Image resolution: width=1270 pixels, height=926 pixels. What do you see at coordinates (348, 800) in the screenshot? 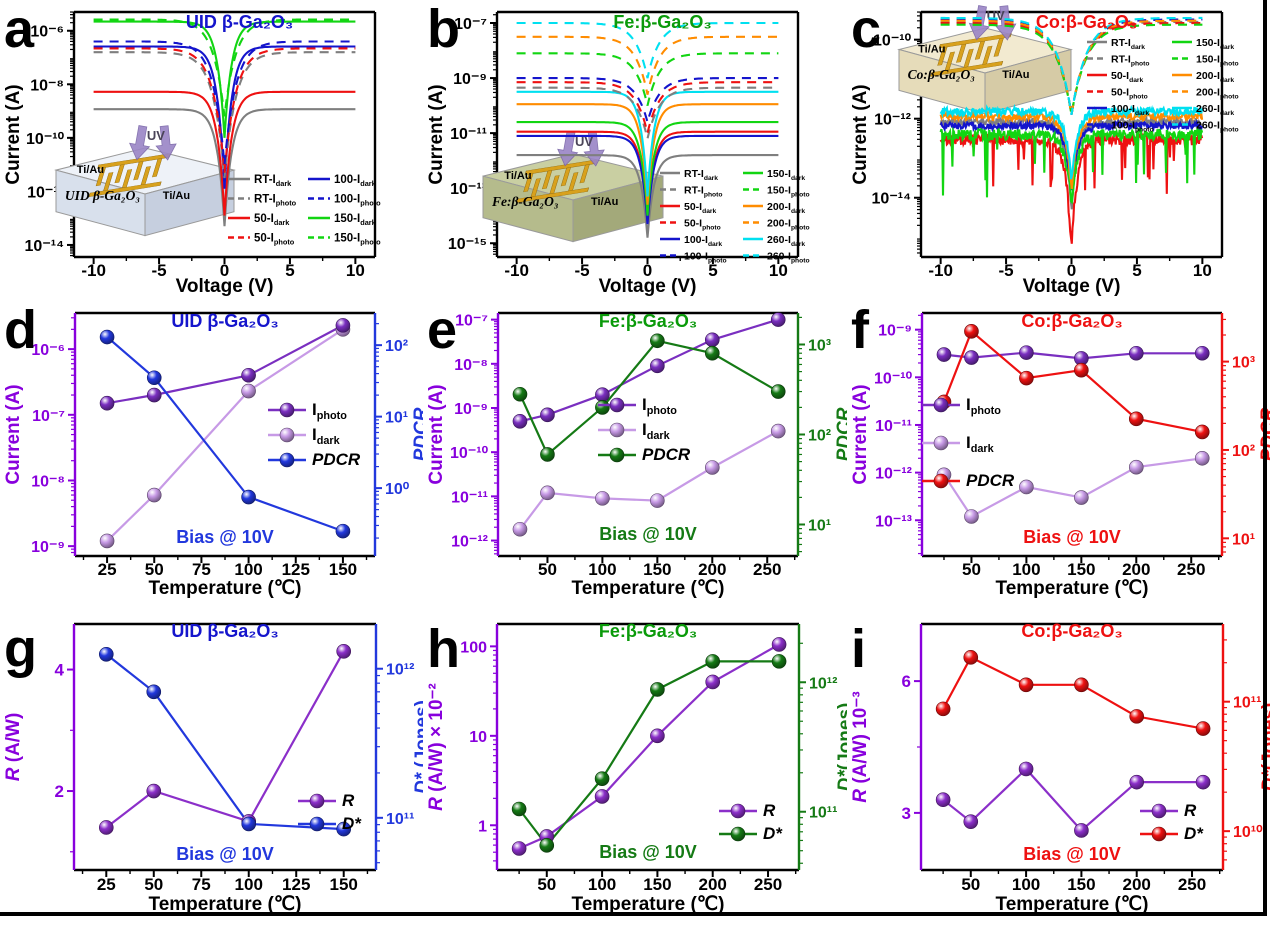
I see `legend-label: R` at bounding box center [348, 800].